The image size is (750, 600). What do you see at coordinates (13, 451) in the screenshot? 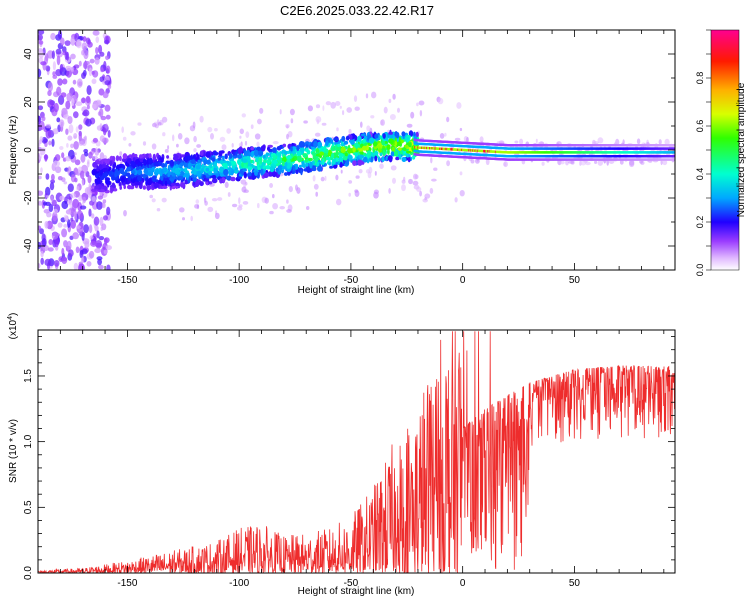
I see `bottom-y-axis-label: SNR (10 * v/v)` at bounding box center [13, 451].